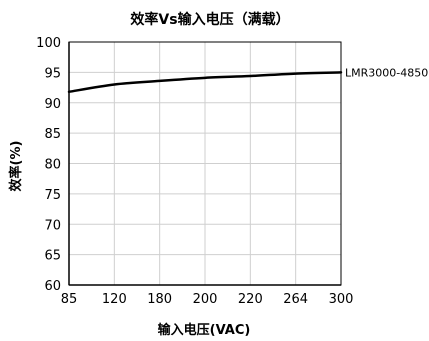 The height and width of the screenshot is (341, 429). I want to click on x-tick-label: 180, so click(159, 299).